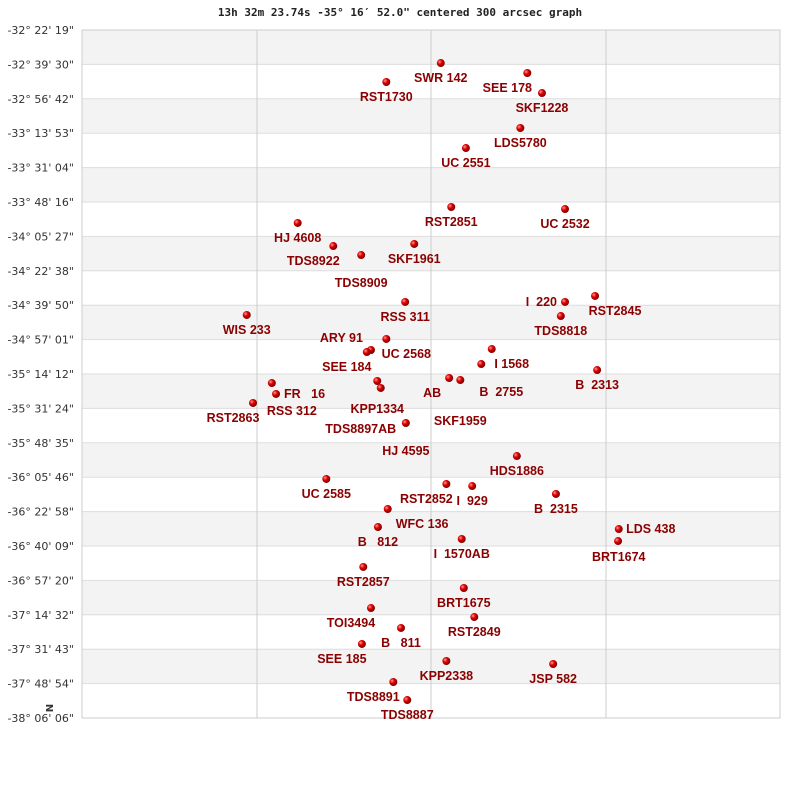 The width and height of the screenshot is (800, 800). What do you see at coordinates (40, 340) in the screenshot?
I see `y-tick-label: -34° 57' 01"` at bounding box center [40, 340].